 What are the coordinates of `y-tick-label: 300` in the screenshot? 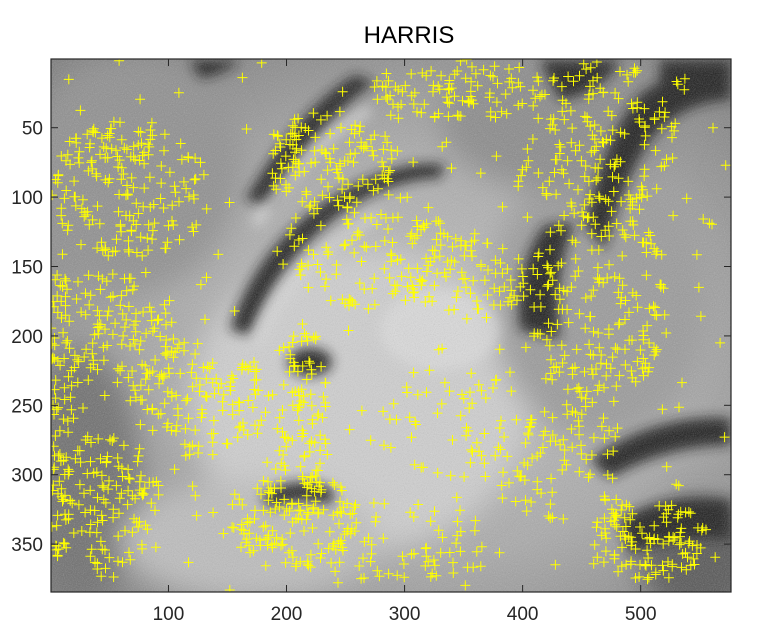 It's located at (27, 476).